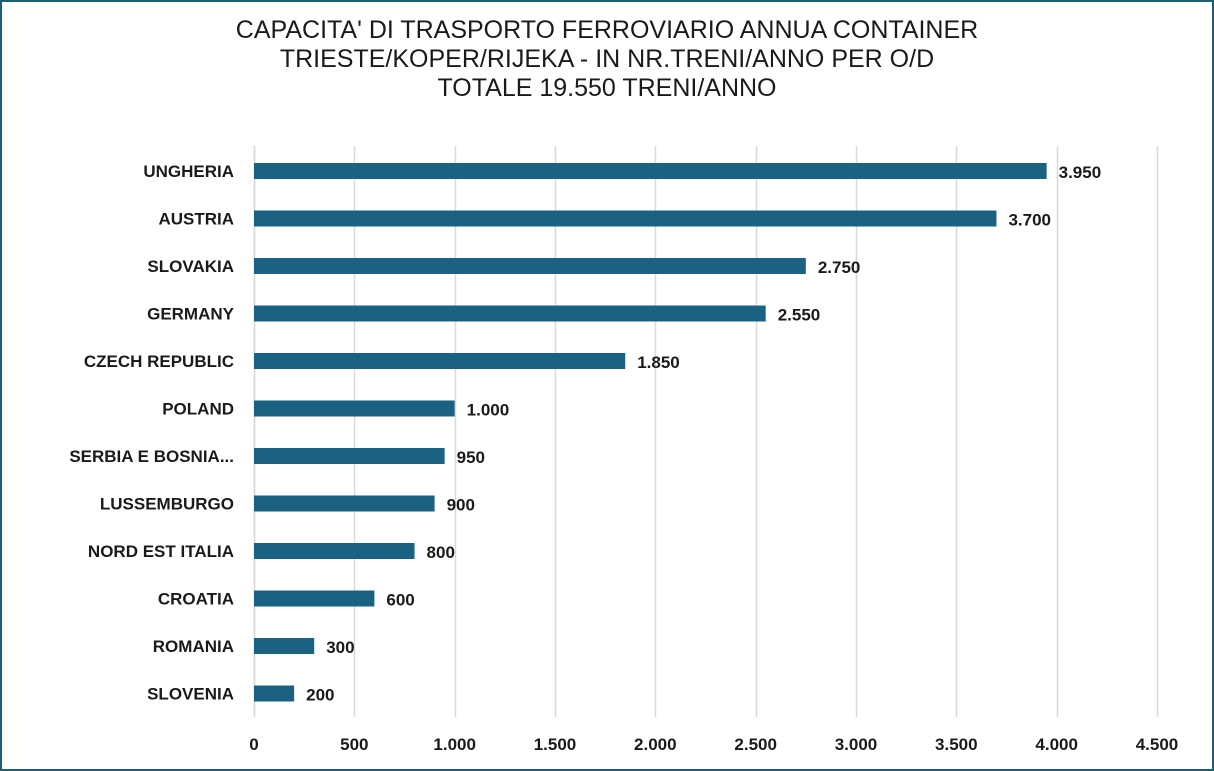 This screenshot has width=1214, height=771. Describe the element at coordinates (655, 744) in the screenshot. I see `x-tick-label: 2.000` at that location.